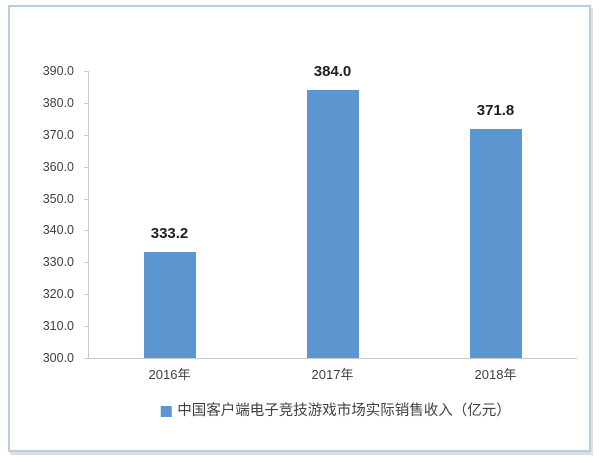 The height and width of the screenshot is (463, 600). Describe the element at coordinates (495, 374) in the screenshot. I see `x-axis-category-label: 2018年` at that location.